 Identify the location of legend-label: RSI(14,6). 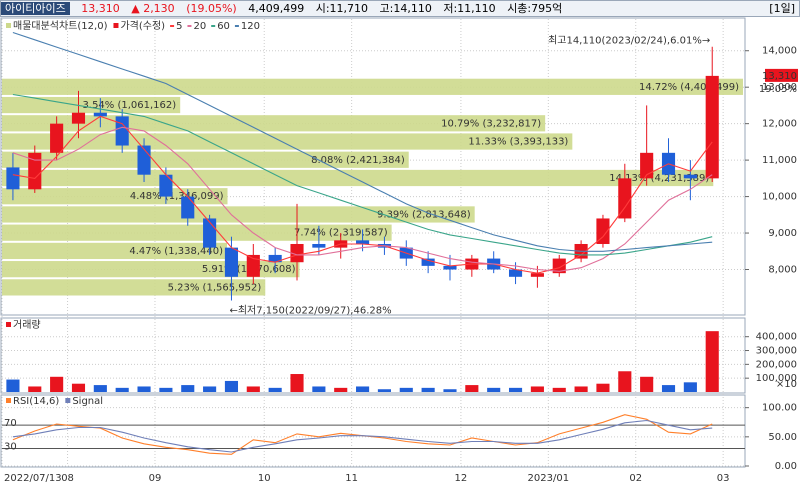
(36, 401).